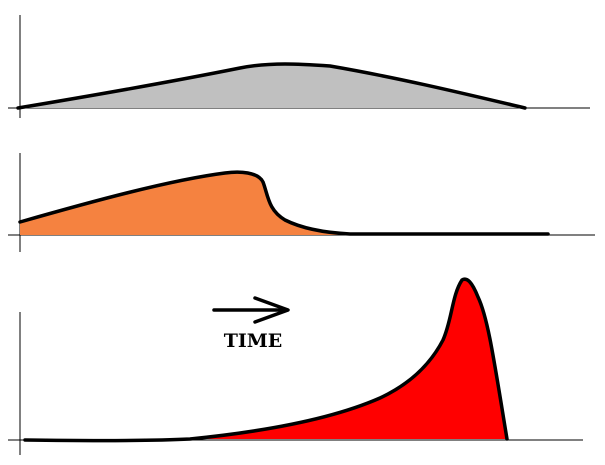 This screenshot has height=465, width=605. Describe the element at coordinates (251, 310) in the screenshot. I see `right-arrow-icon` at that location.